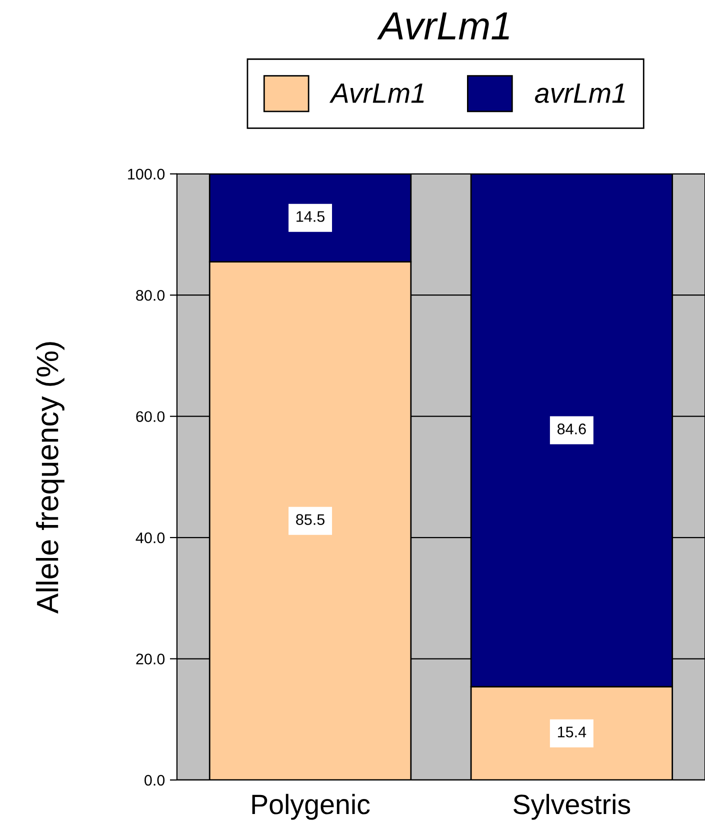 This screenshot has width=705, height=836. Describe the element at coordinates (442, 26) in the screenshot. I see `chart-title: AvrLm1` at that location.